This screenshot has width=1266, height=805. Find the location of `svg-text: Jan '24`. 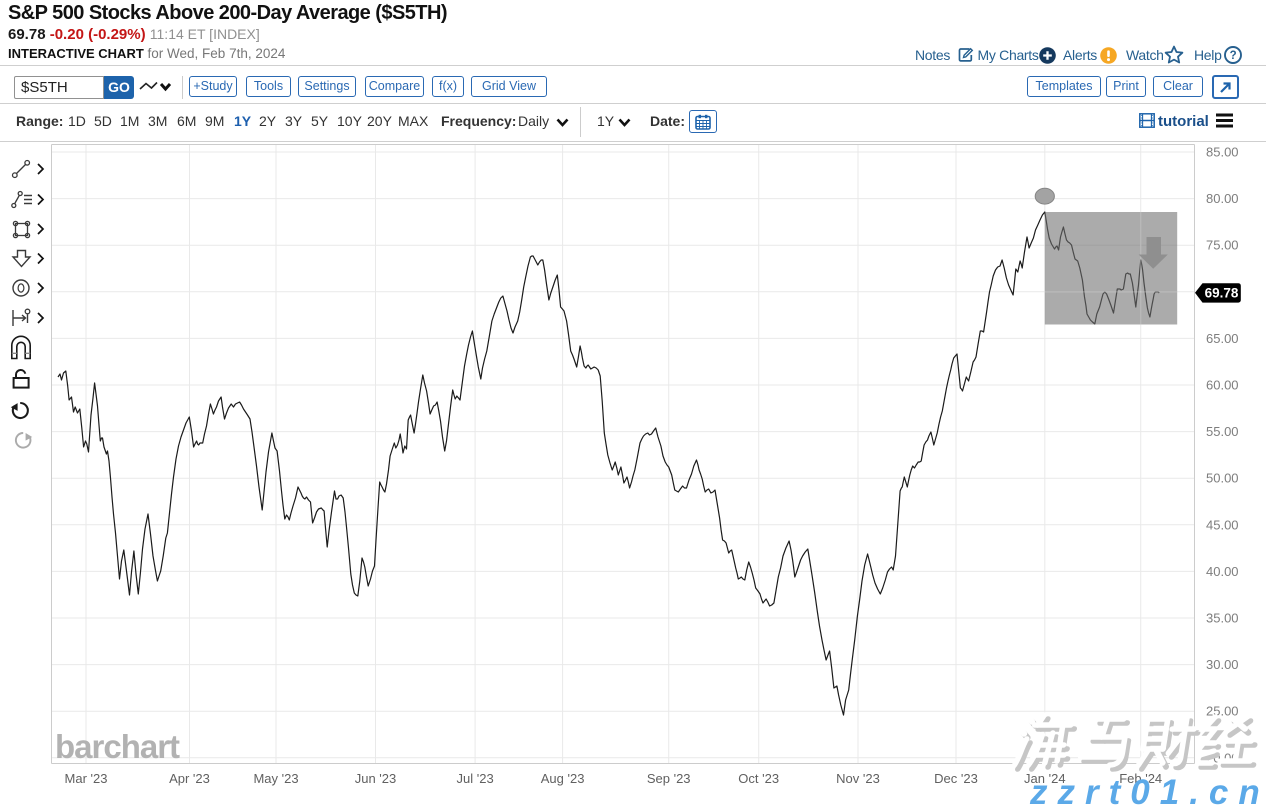

svg-text: Jan '24 is located at coordinates (1045, 778).